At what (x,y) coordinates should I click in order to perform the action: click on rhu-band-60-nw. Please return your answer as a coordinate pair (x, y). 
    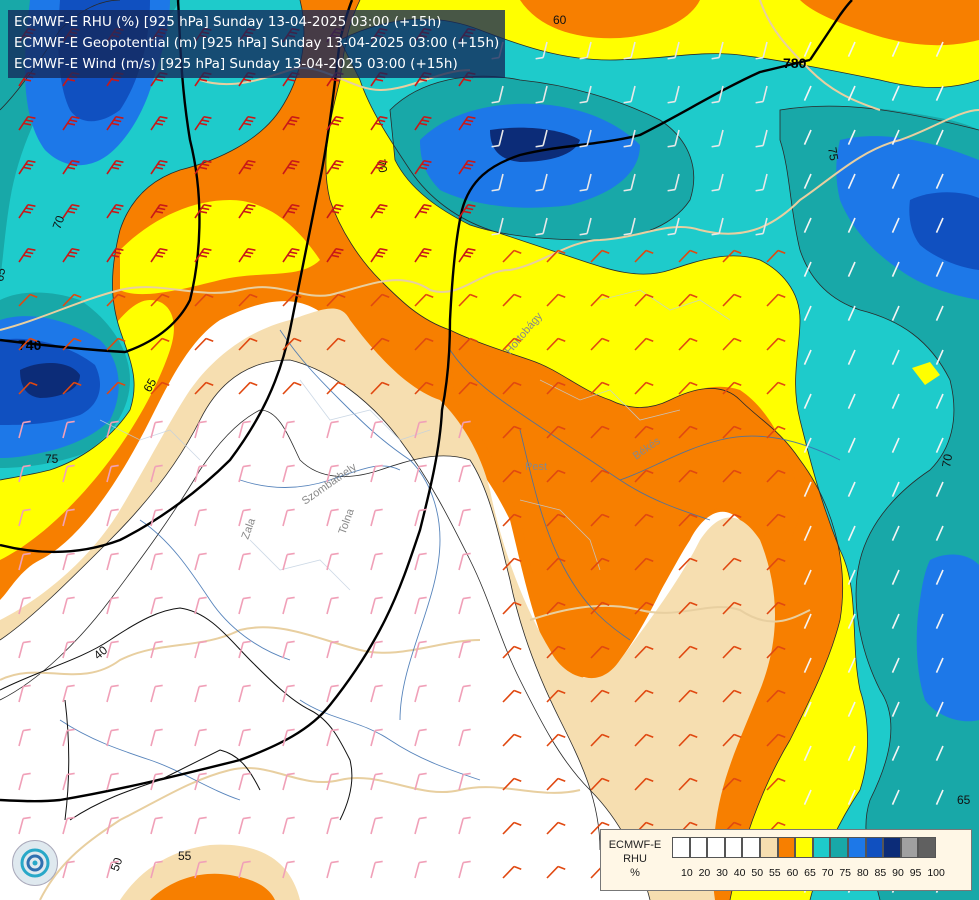
    Looking at the image, I should click on (220, 247).